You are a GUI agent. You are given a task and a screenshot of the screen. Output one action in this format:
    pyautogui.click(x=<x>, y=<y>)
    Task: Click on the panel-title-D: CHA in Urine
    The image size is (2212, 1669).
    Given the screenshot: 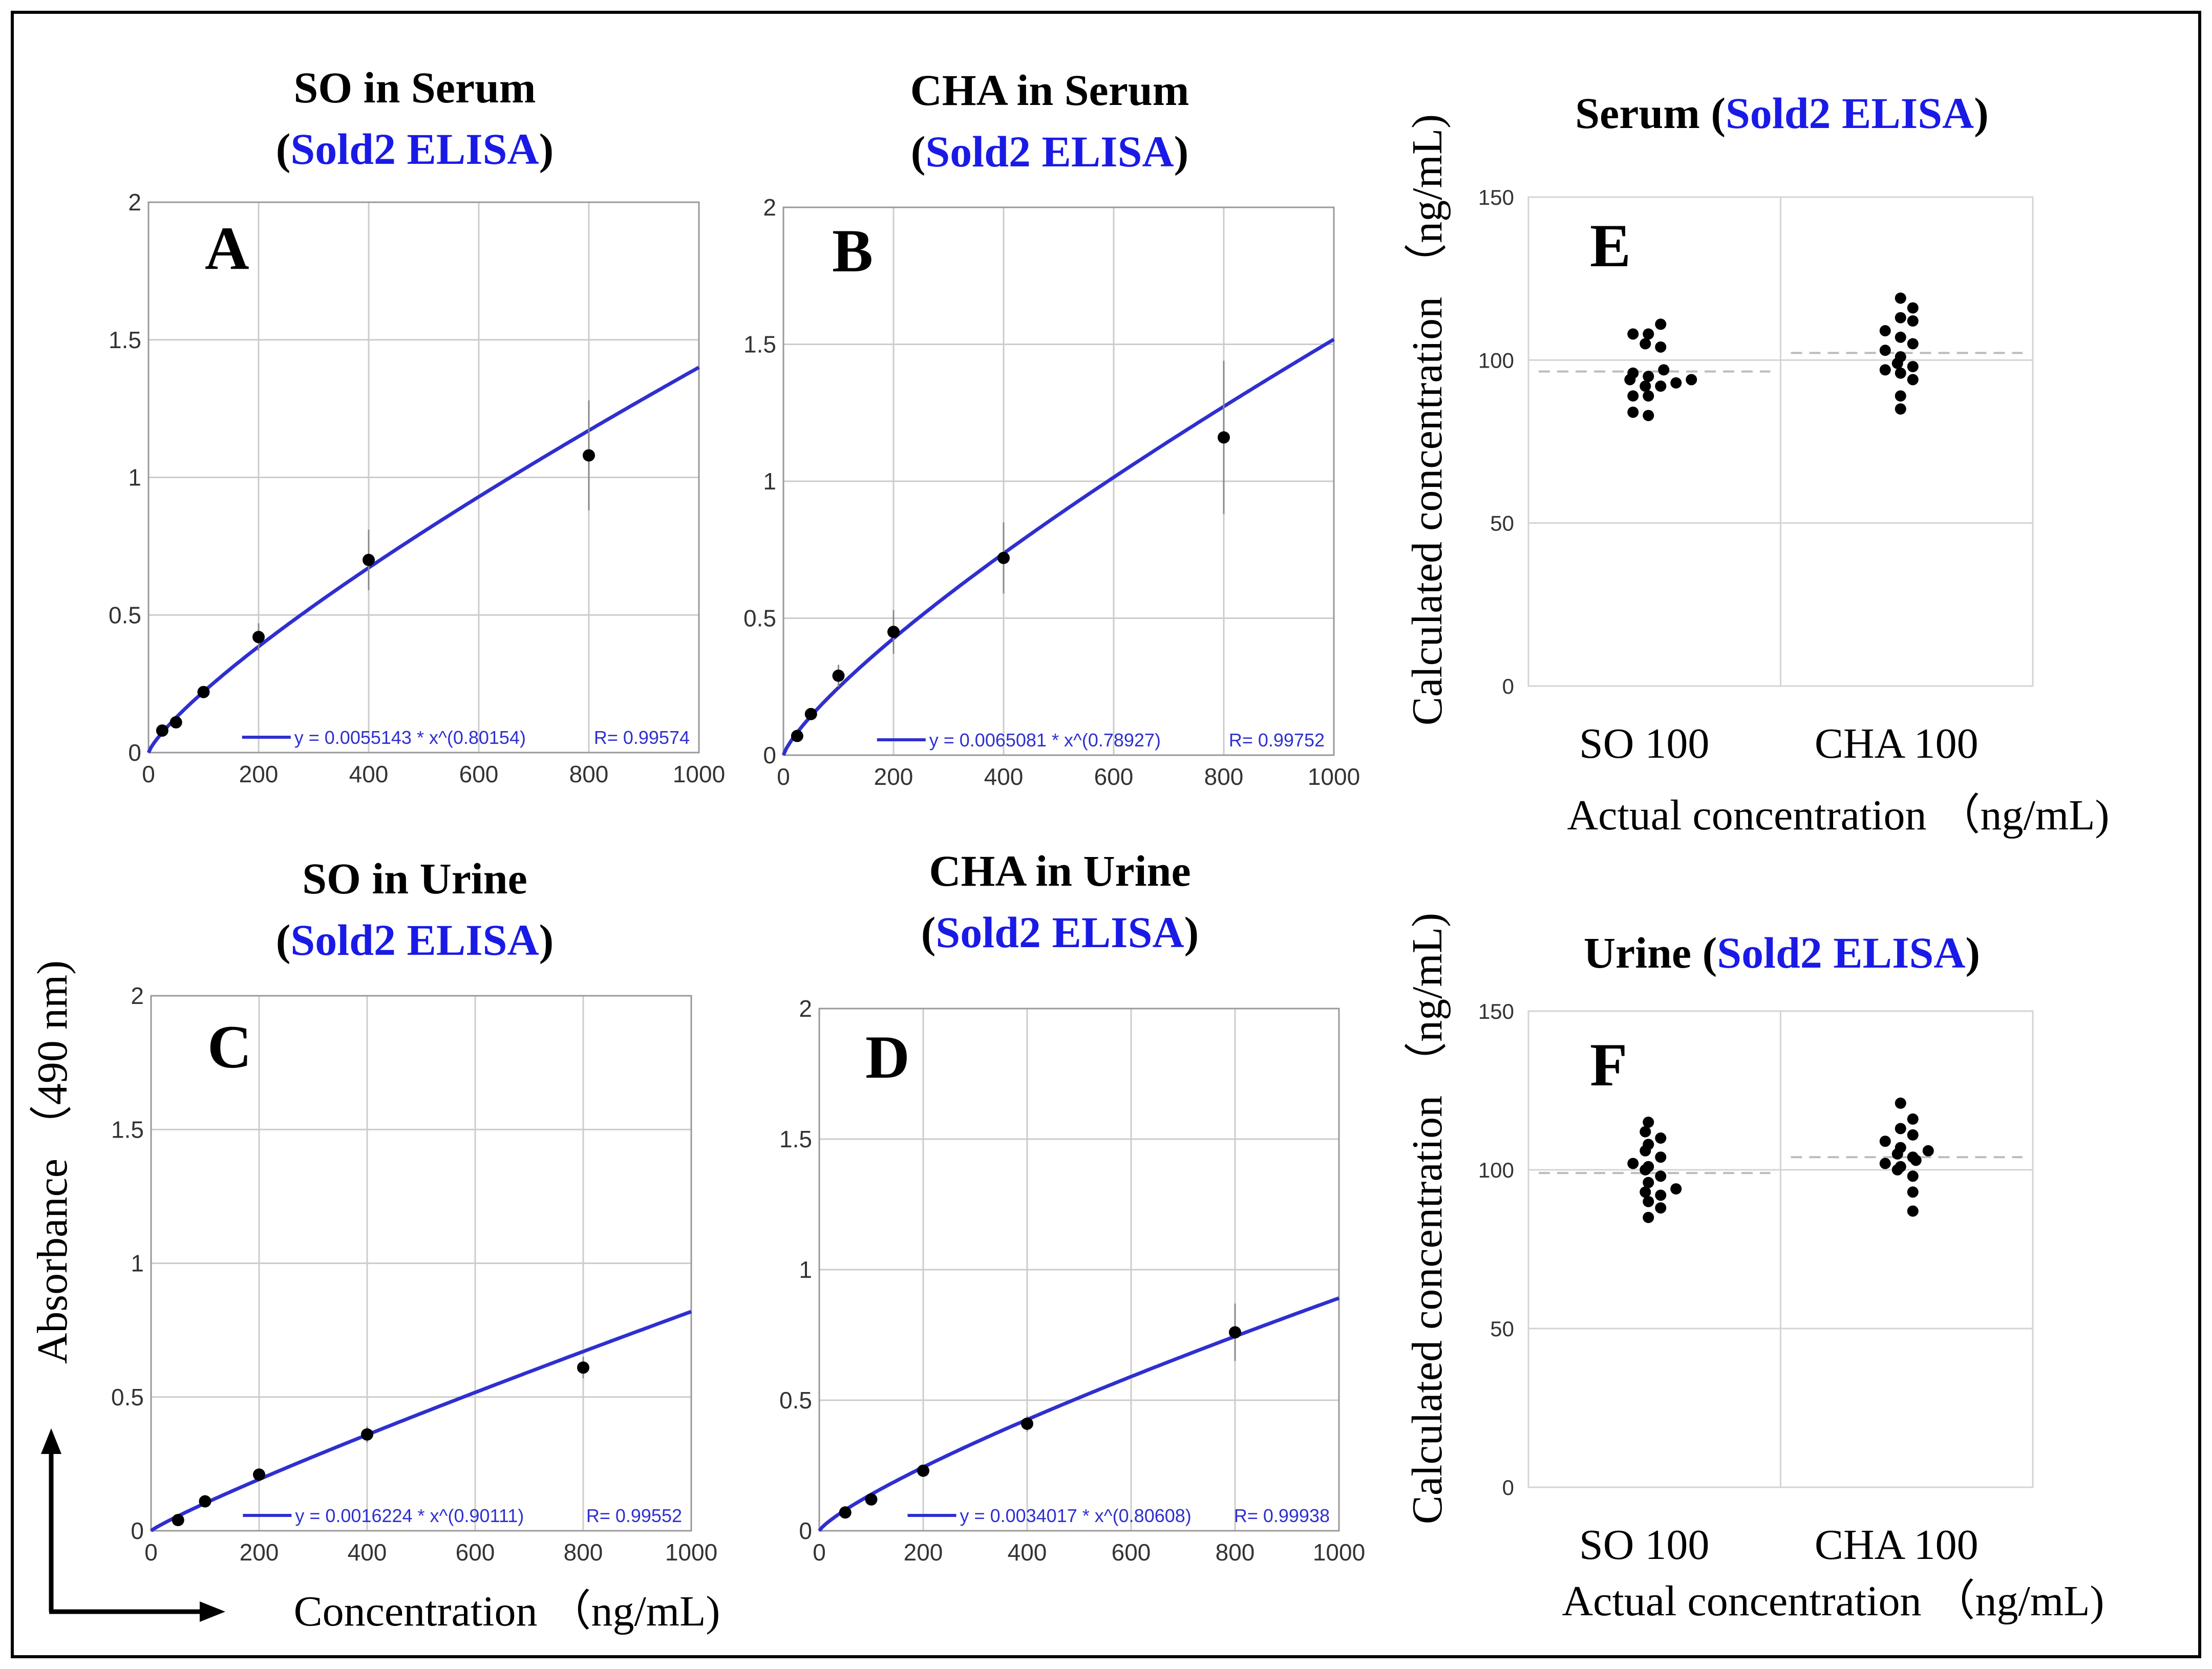 What is the action you would take?
    pyautogui.click(x=1060, y=871)
    